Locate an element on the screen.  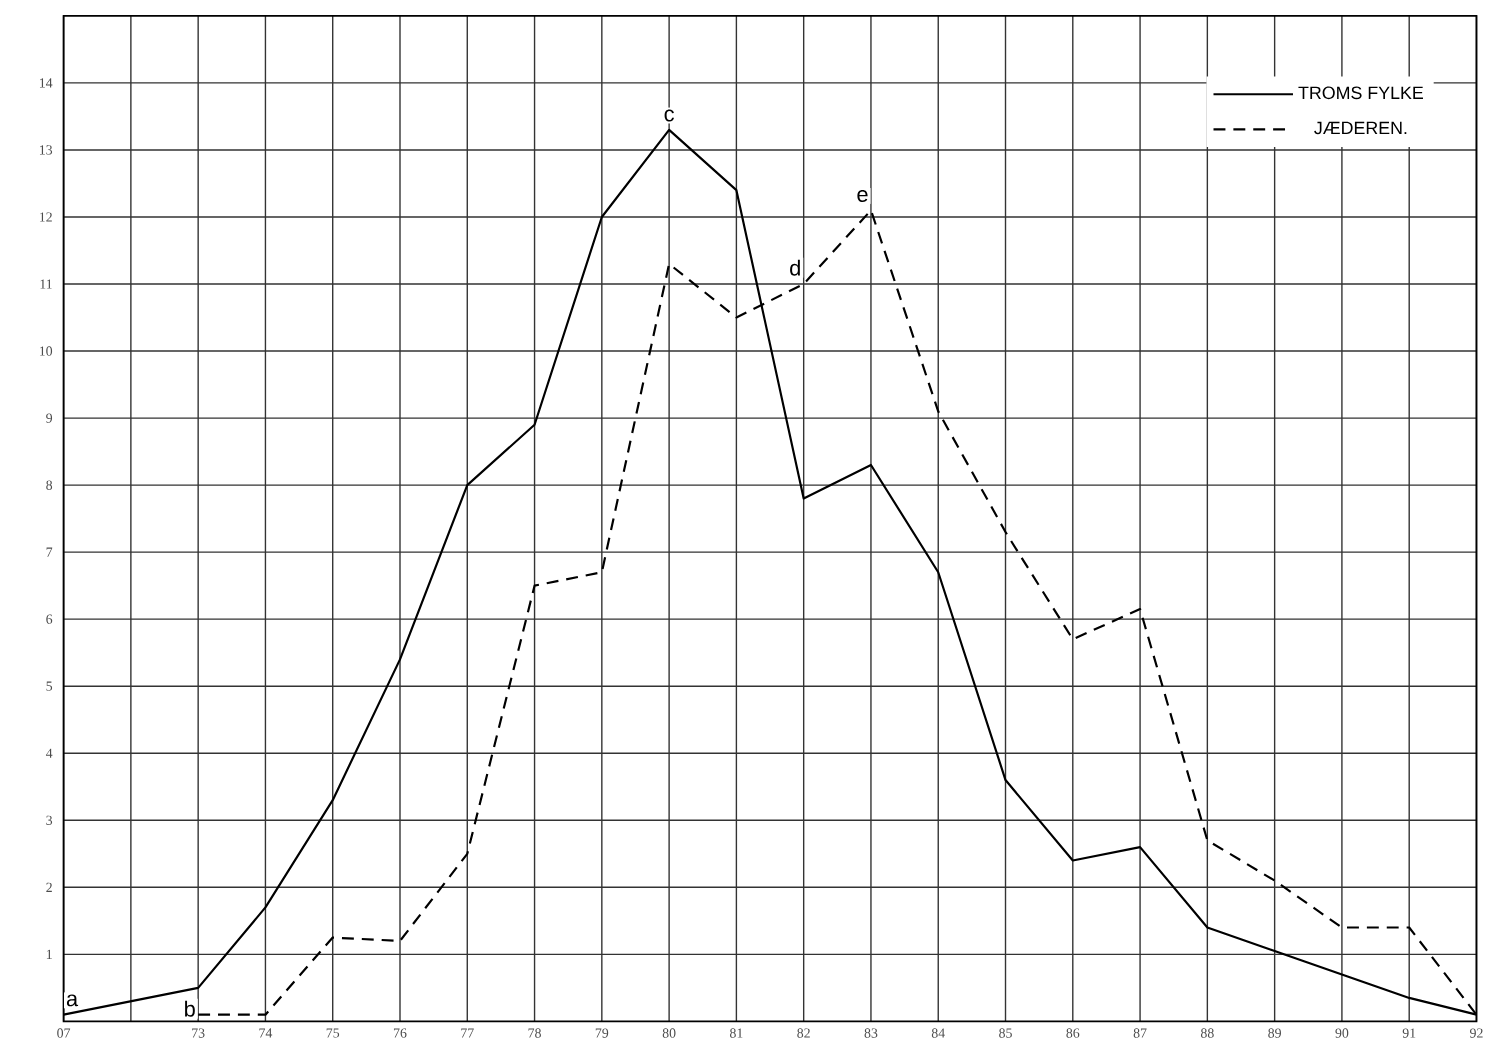
annotation: e is located at coordinates (862, 196).